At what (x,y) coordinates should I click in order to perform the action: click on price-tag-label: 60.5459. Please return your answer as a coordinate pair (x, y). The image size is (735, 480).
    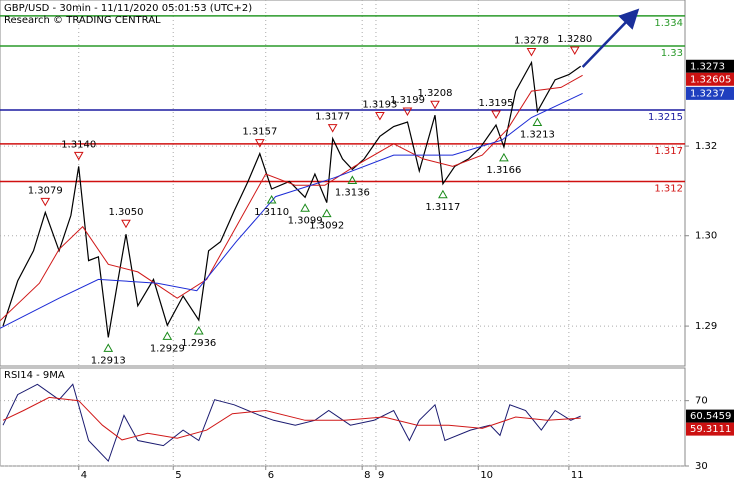
    Looking at the image, I should click on (710, 416).